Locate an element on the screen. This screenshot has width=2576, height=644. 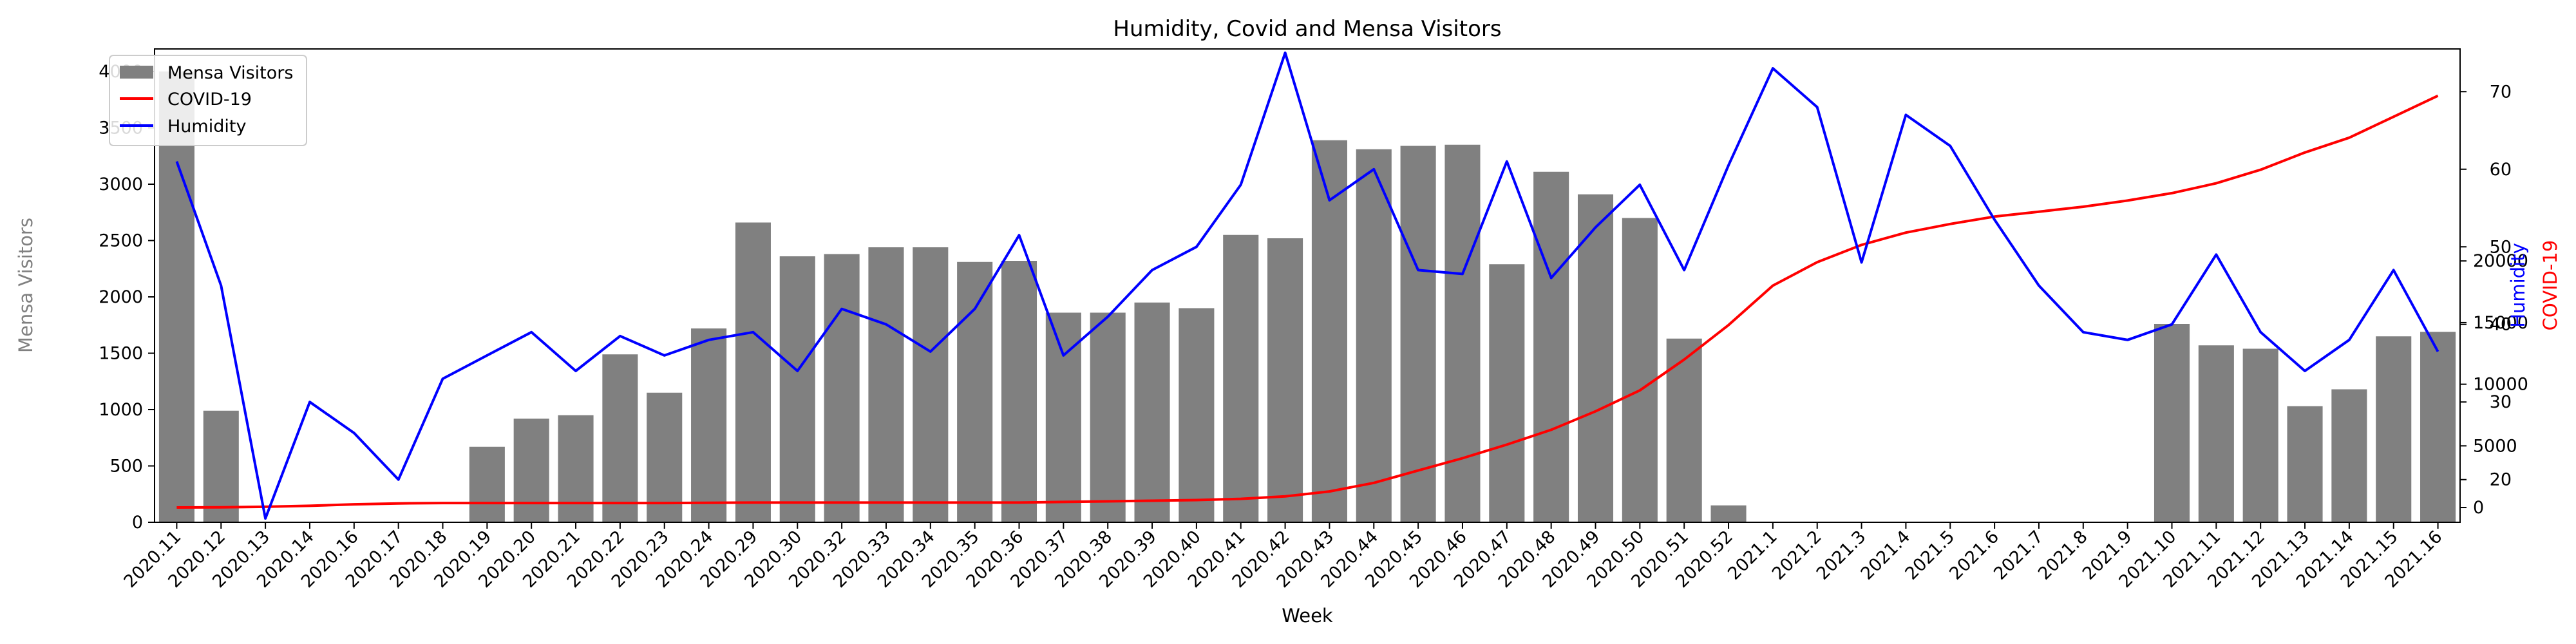
left-tick-label: 3000 is located at coordinates (121, 184).